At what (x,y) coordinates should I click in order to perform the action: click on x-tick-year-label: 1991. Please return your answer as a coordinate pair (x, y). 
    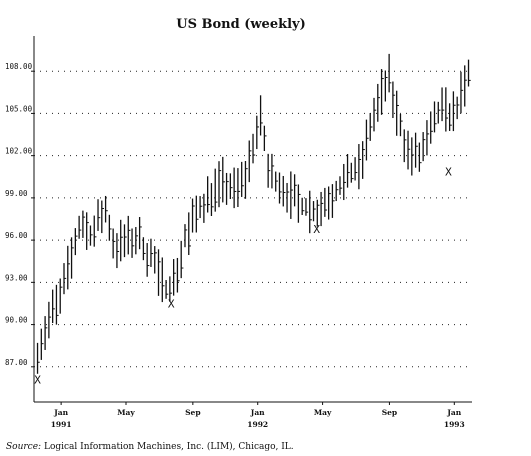
    Looking at the image, I should click on (61, 424).